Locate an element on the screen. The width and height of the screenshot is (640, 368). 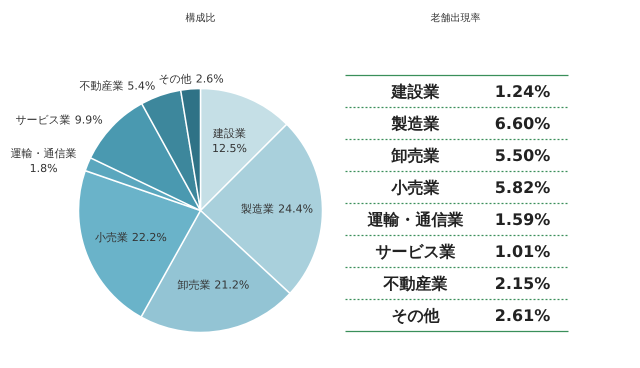
data-label: 2.6% is located at coordinates (210, 79).